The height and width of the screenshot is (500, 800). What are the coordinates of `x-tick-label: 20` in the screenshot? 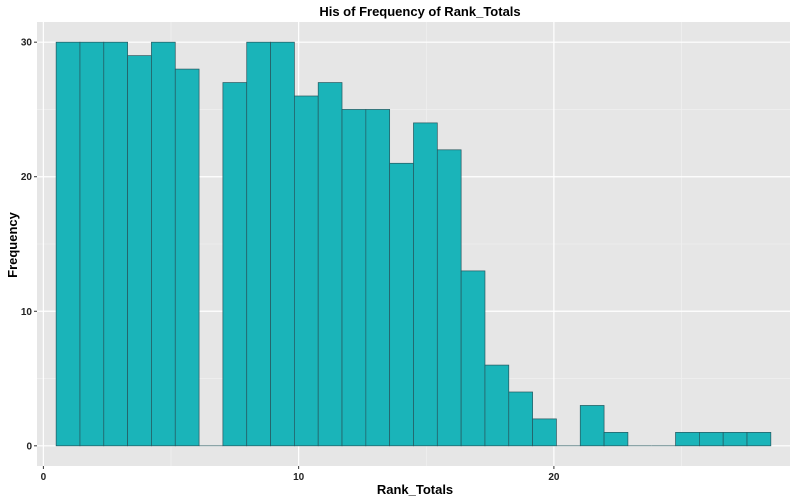 It's located at (554, 477).